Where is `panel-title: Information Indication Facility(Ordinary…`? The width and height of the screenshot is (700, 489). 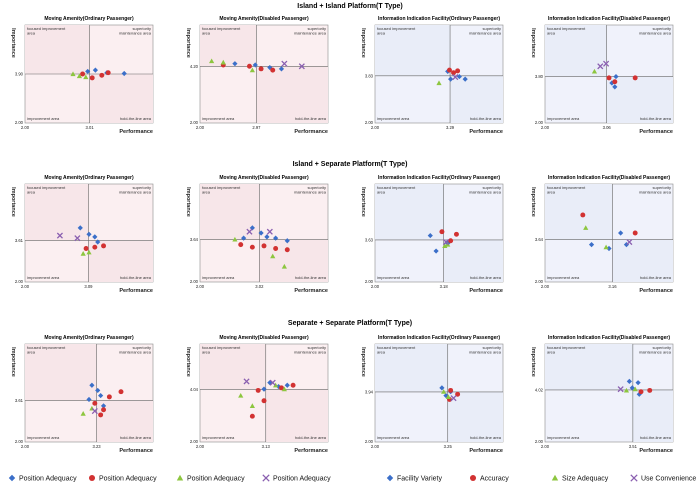
panel-title: Information Indication Facility(Ordinary… is located at coordinates (439, 19).